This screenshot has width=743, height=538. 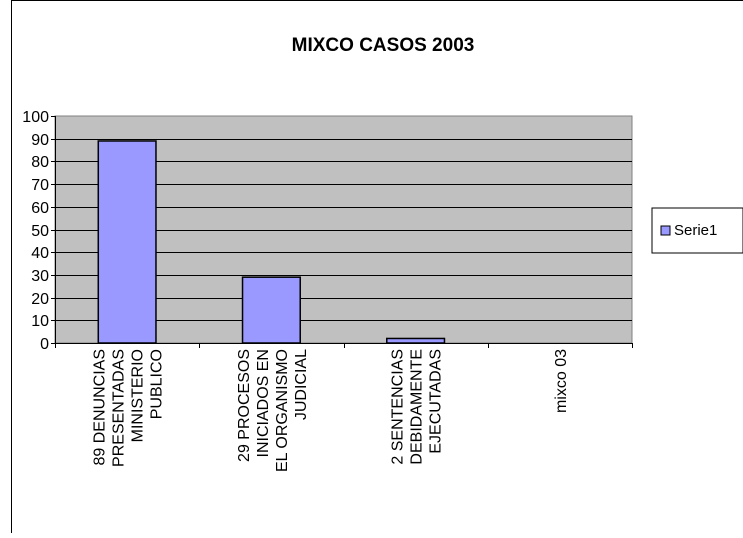 What do you see at coordinates (665, 230) in the screenshot?
I see `legend-swatch` at bounding box center [665, 230].